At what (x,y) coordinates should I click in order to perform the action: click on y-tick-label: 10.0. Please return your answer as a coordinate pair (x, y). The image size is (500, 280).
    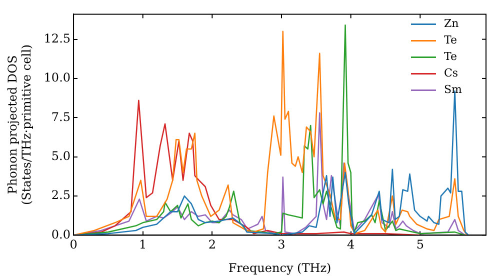
    Looking at the image, I should click on (57, 77).